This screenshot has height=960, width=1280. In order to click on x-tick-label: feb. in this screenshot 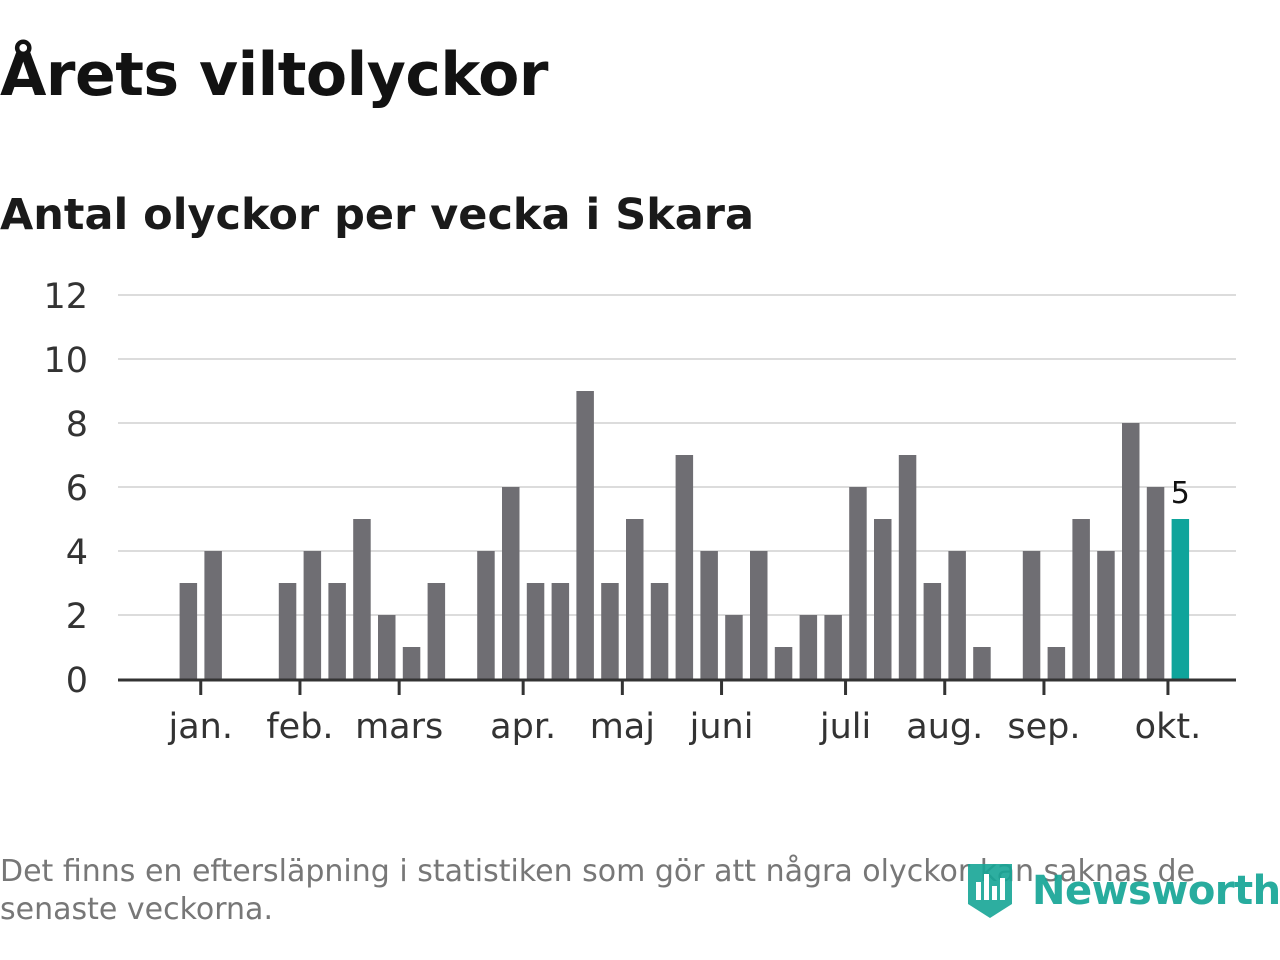, I will do `click(299, 727)`.